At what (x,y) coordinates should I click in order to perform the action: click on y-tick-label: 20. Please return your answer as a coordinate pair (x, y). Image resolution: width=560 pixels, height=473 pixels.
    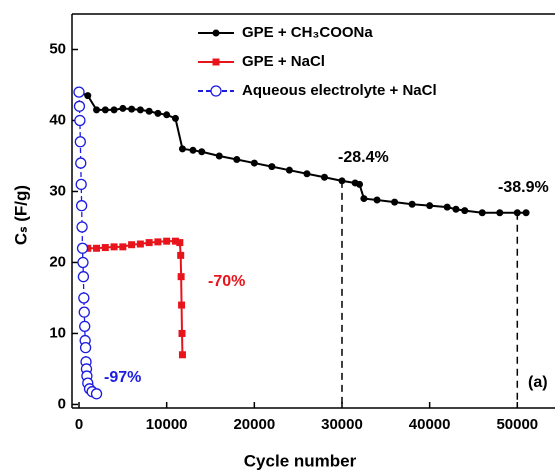
    Looking at the image, I should click on (57, 261).